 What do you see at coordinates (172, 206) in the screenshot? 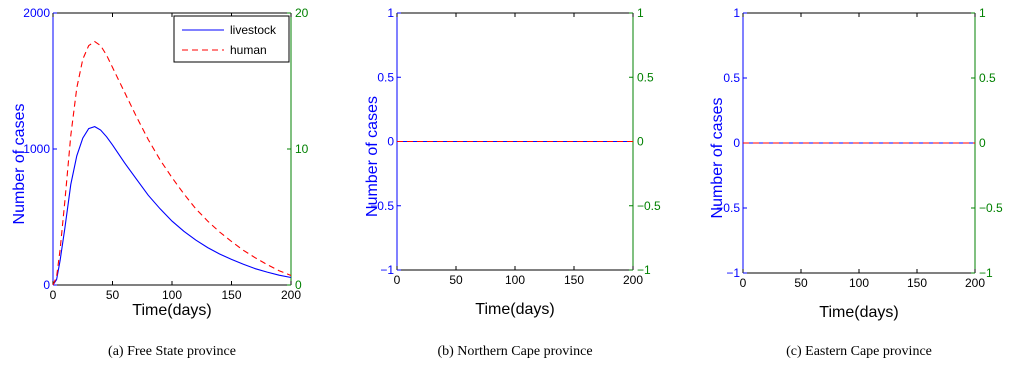
I see `series-line-livestock` at bounding box center [172, 206].